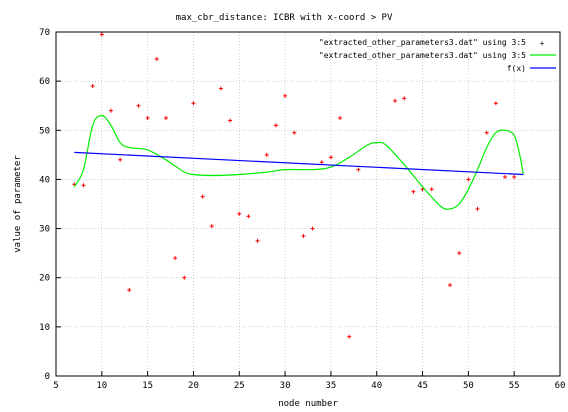 The height and width of the screenshot is (412, 568). I want to click on x-tick-label: 40, so click(376, 386).